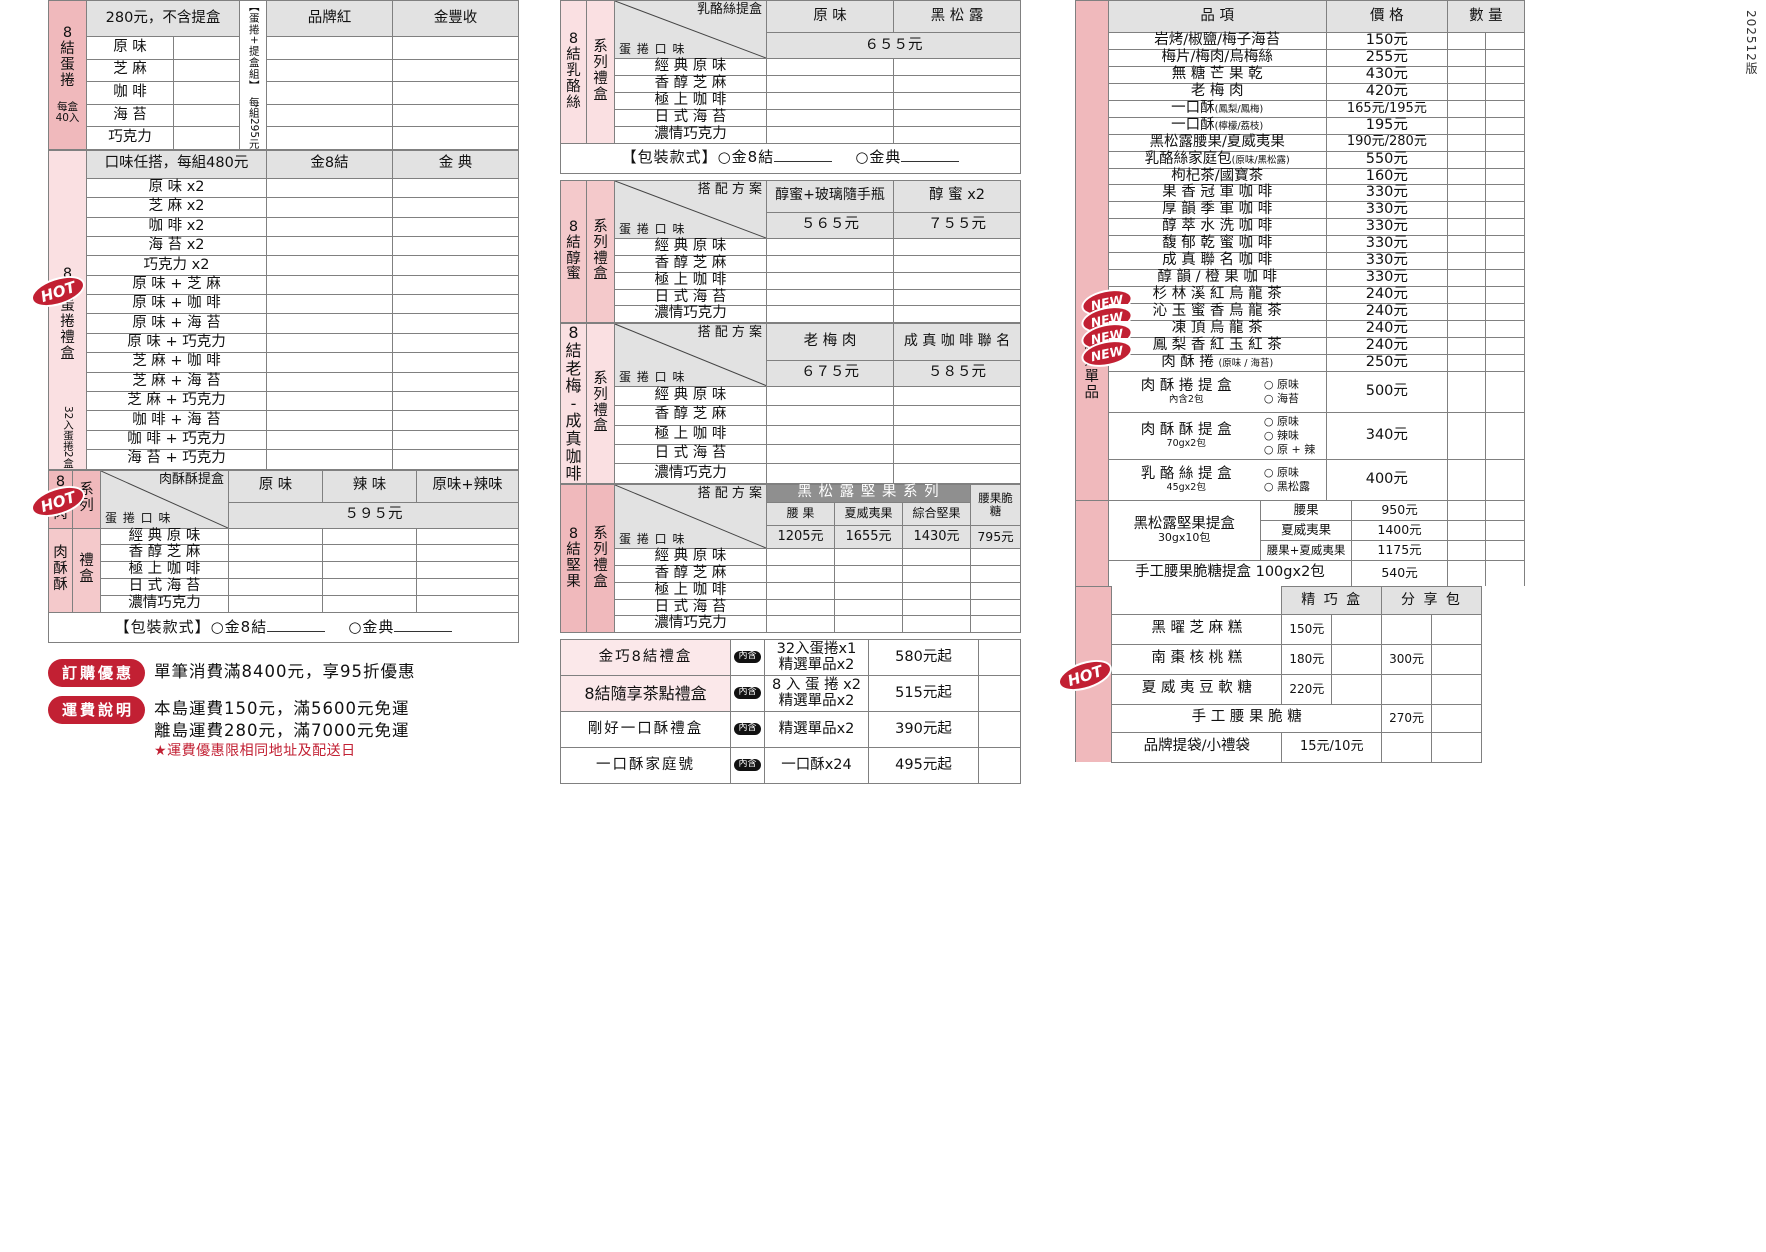 This screenshot has height=1252, width=1766. Describe the element at coordinates (1300, 41) in the screenshot. I see `table-row: 岩烤/椒鹽/梅子海苔 150元` at that location.